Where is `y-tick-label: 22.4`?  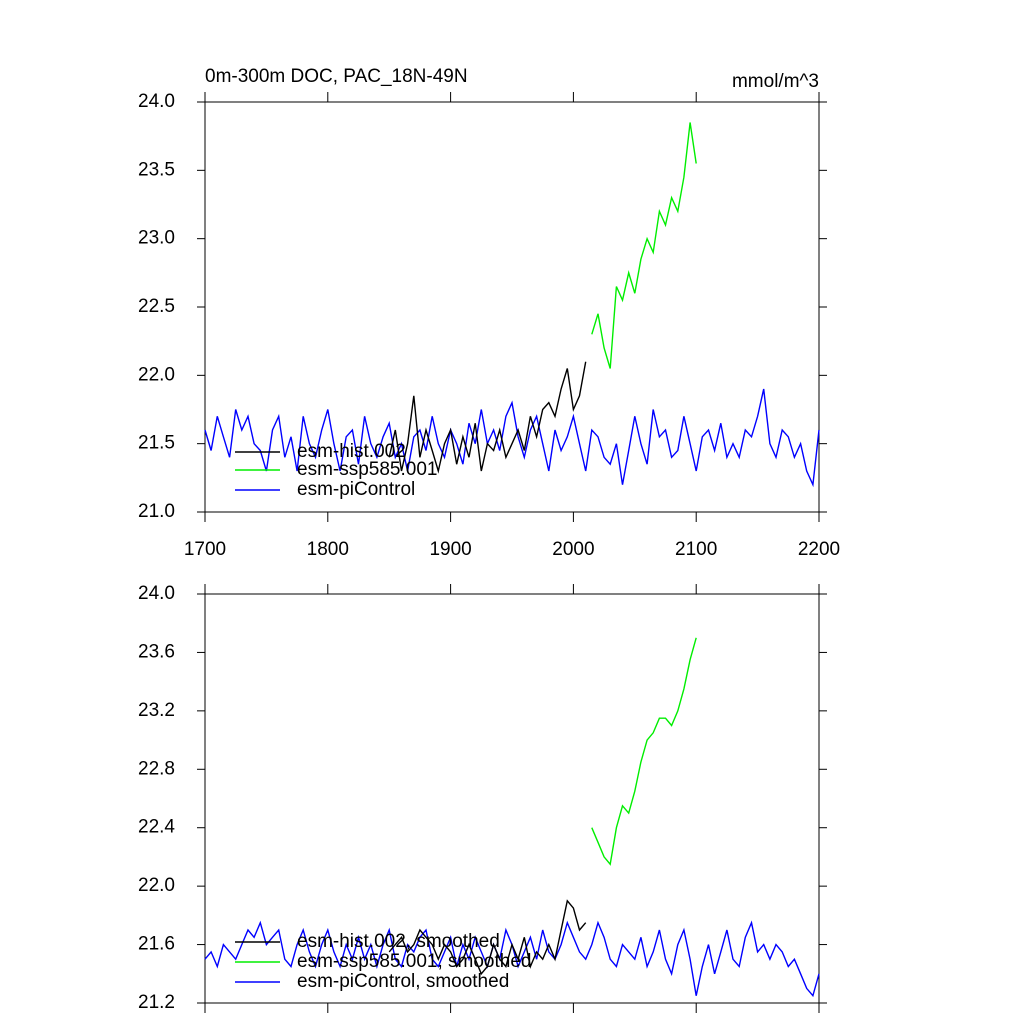
y-tick-label: 22.4 is located at coordinates (156, 827).